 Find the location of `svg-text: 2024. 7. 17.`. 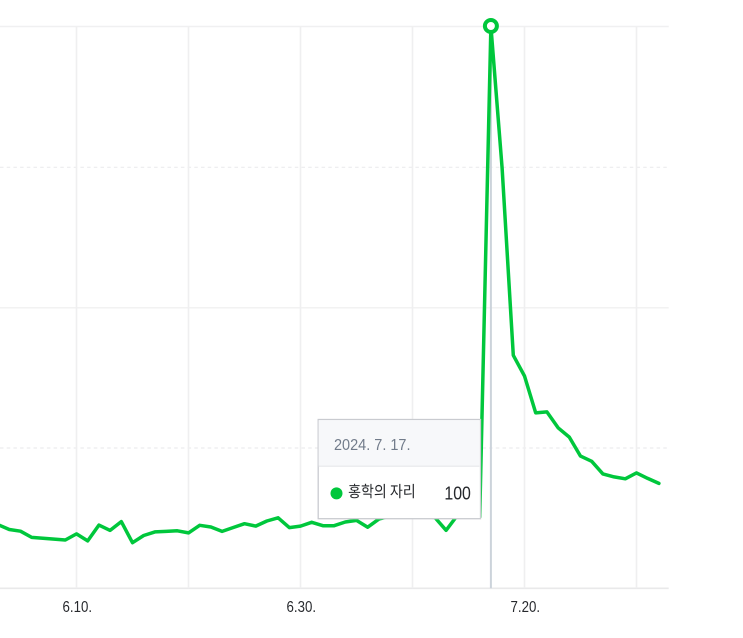

svg-text: 2024. 7. 17. is located at coordinates (372, 445).